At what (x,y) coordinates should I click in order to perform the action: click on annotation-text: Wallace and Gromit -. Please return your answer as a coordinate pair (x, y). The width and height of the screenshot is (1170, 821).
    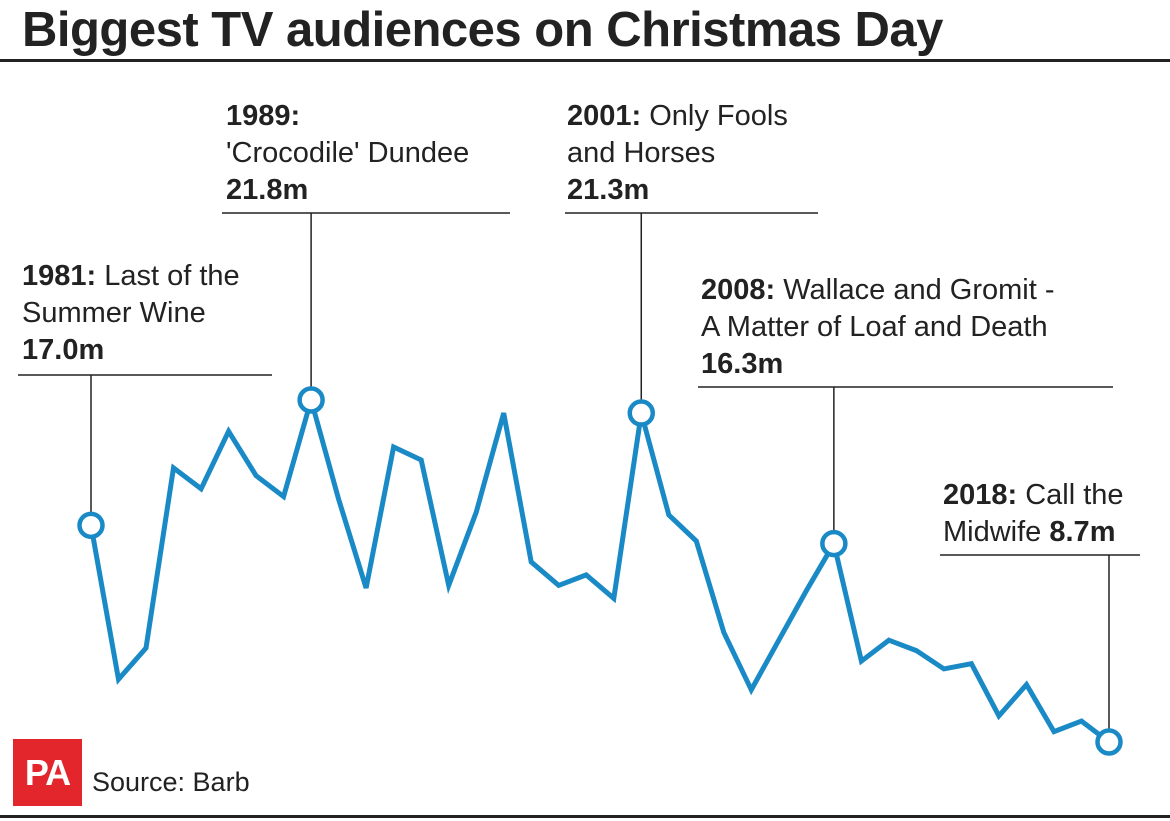
    Looking at the image, I should click on (919, 290).